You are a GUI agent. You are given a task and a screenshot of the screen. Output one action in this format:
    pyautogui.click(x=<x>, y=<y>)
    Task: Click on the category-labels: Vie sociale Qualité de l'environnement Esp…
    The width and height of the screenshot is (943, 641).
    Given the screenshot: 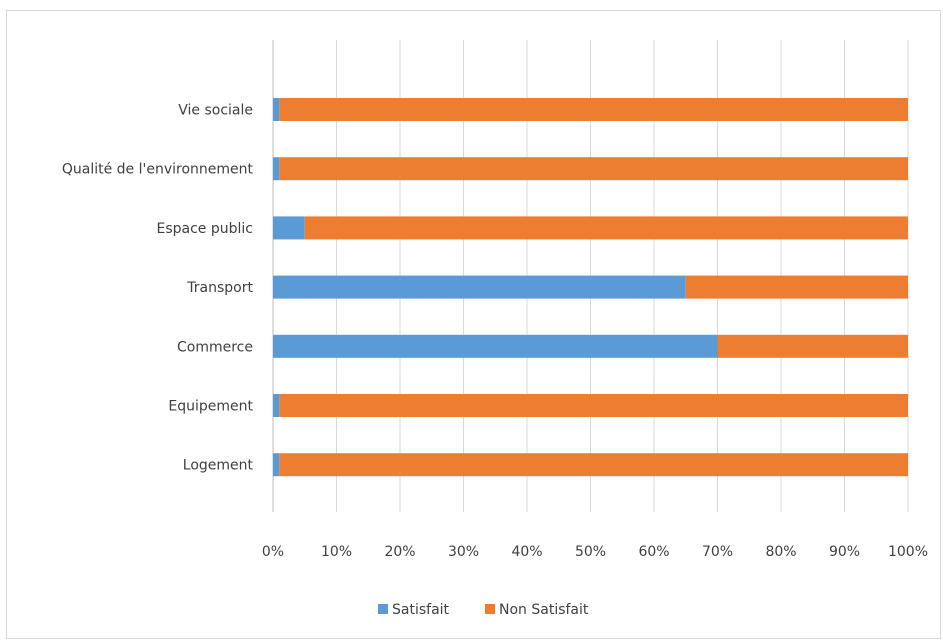 What is the action you would take?
    pyautogui.click(x=158, y=288)
    